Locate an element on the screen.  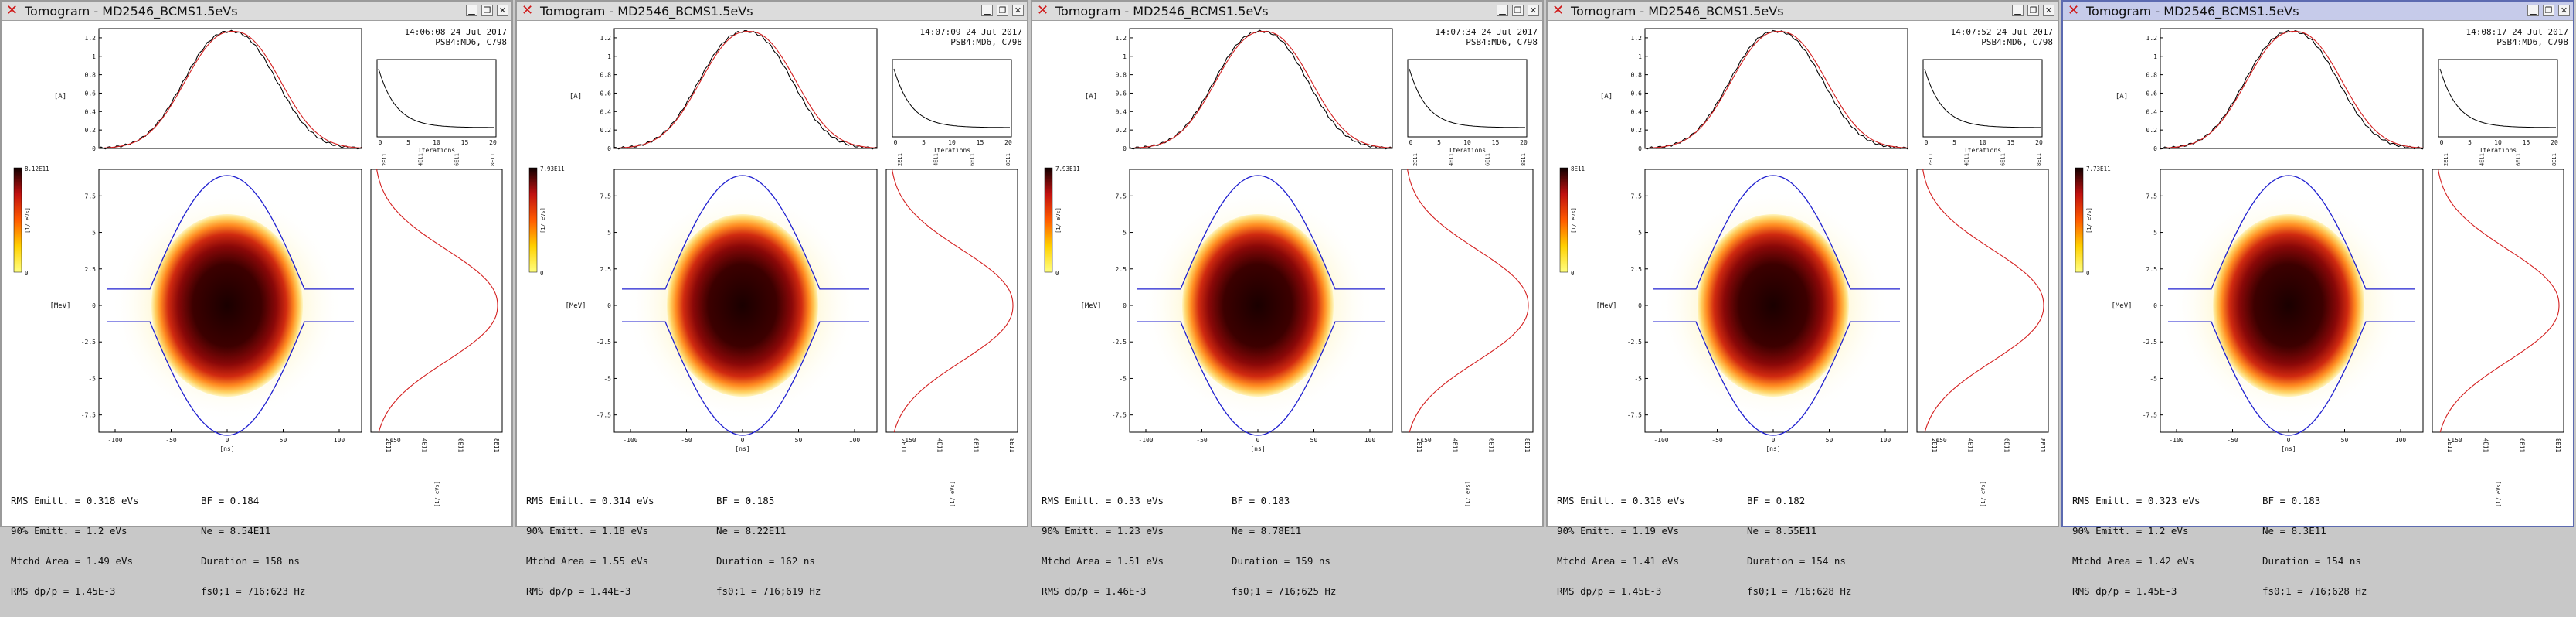
colorbar-max-label: 7.73E11 is located at coordinates (2098, 168).